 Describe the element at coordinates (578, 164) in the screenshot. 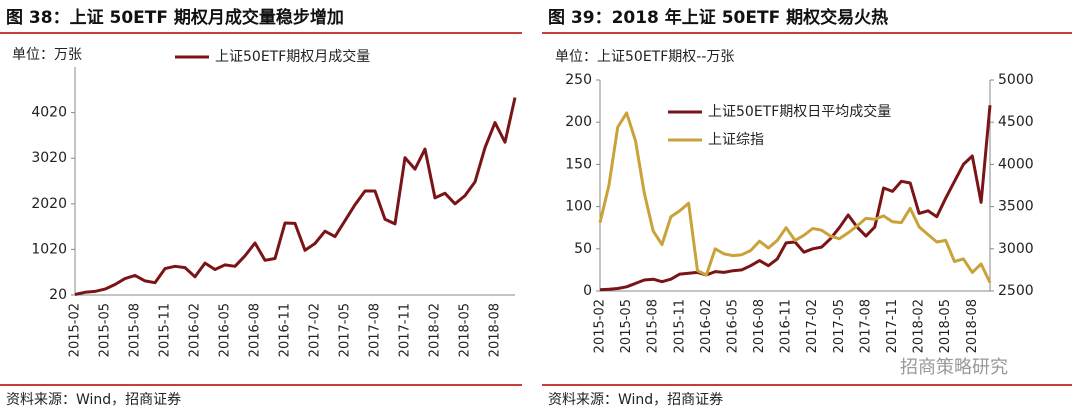

I see `y-tick-label: 150` at that location.